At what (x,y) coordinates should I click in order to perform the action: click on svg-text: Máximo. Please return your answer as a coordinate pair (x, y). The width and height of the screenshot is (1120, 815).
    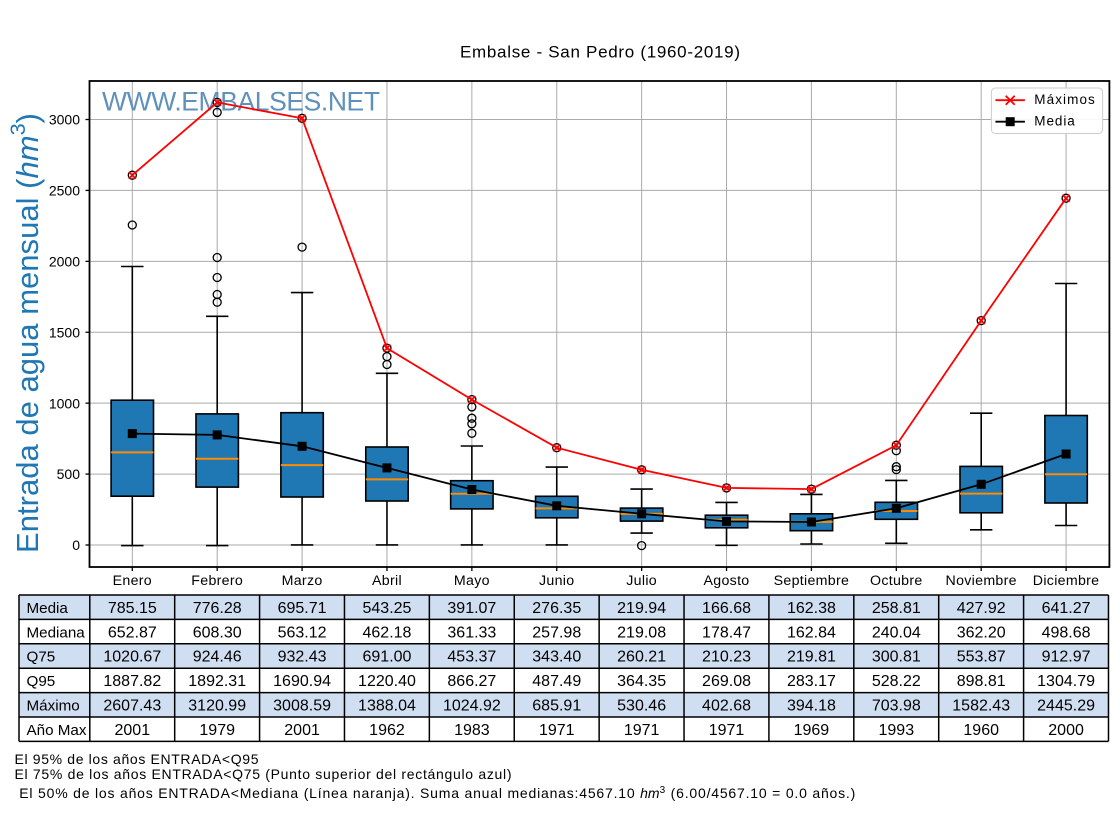
    Looking at the image, I should click on (53, 706).